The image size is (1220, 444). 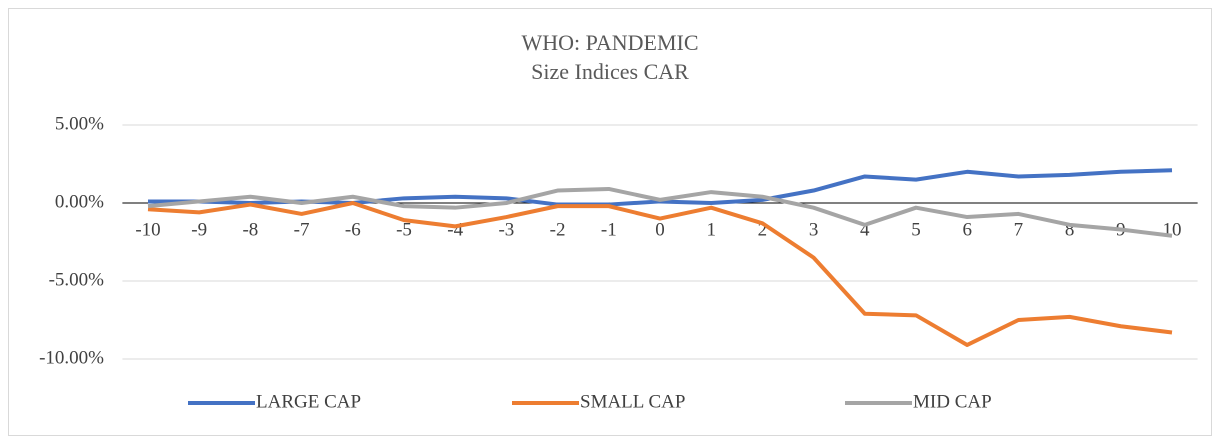 I want to click on legend-label: MID CAP, so click(x=952, y=401).